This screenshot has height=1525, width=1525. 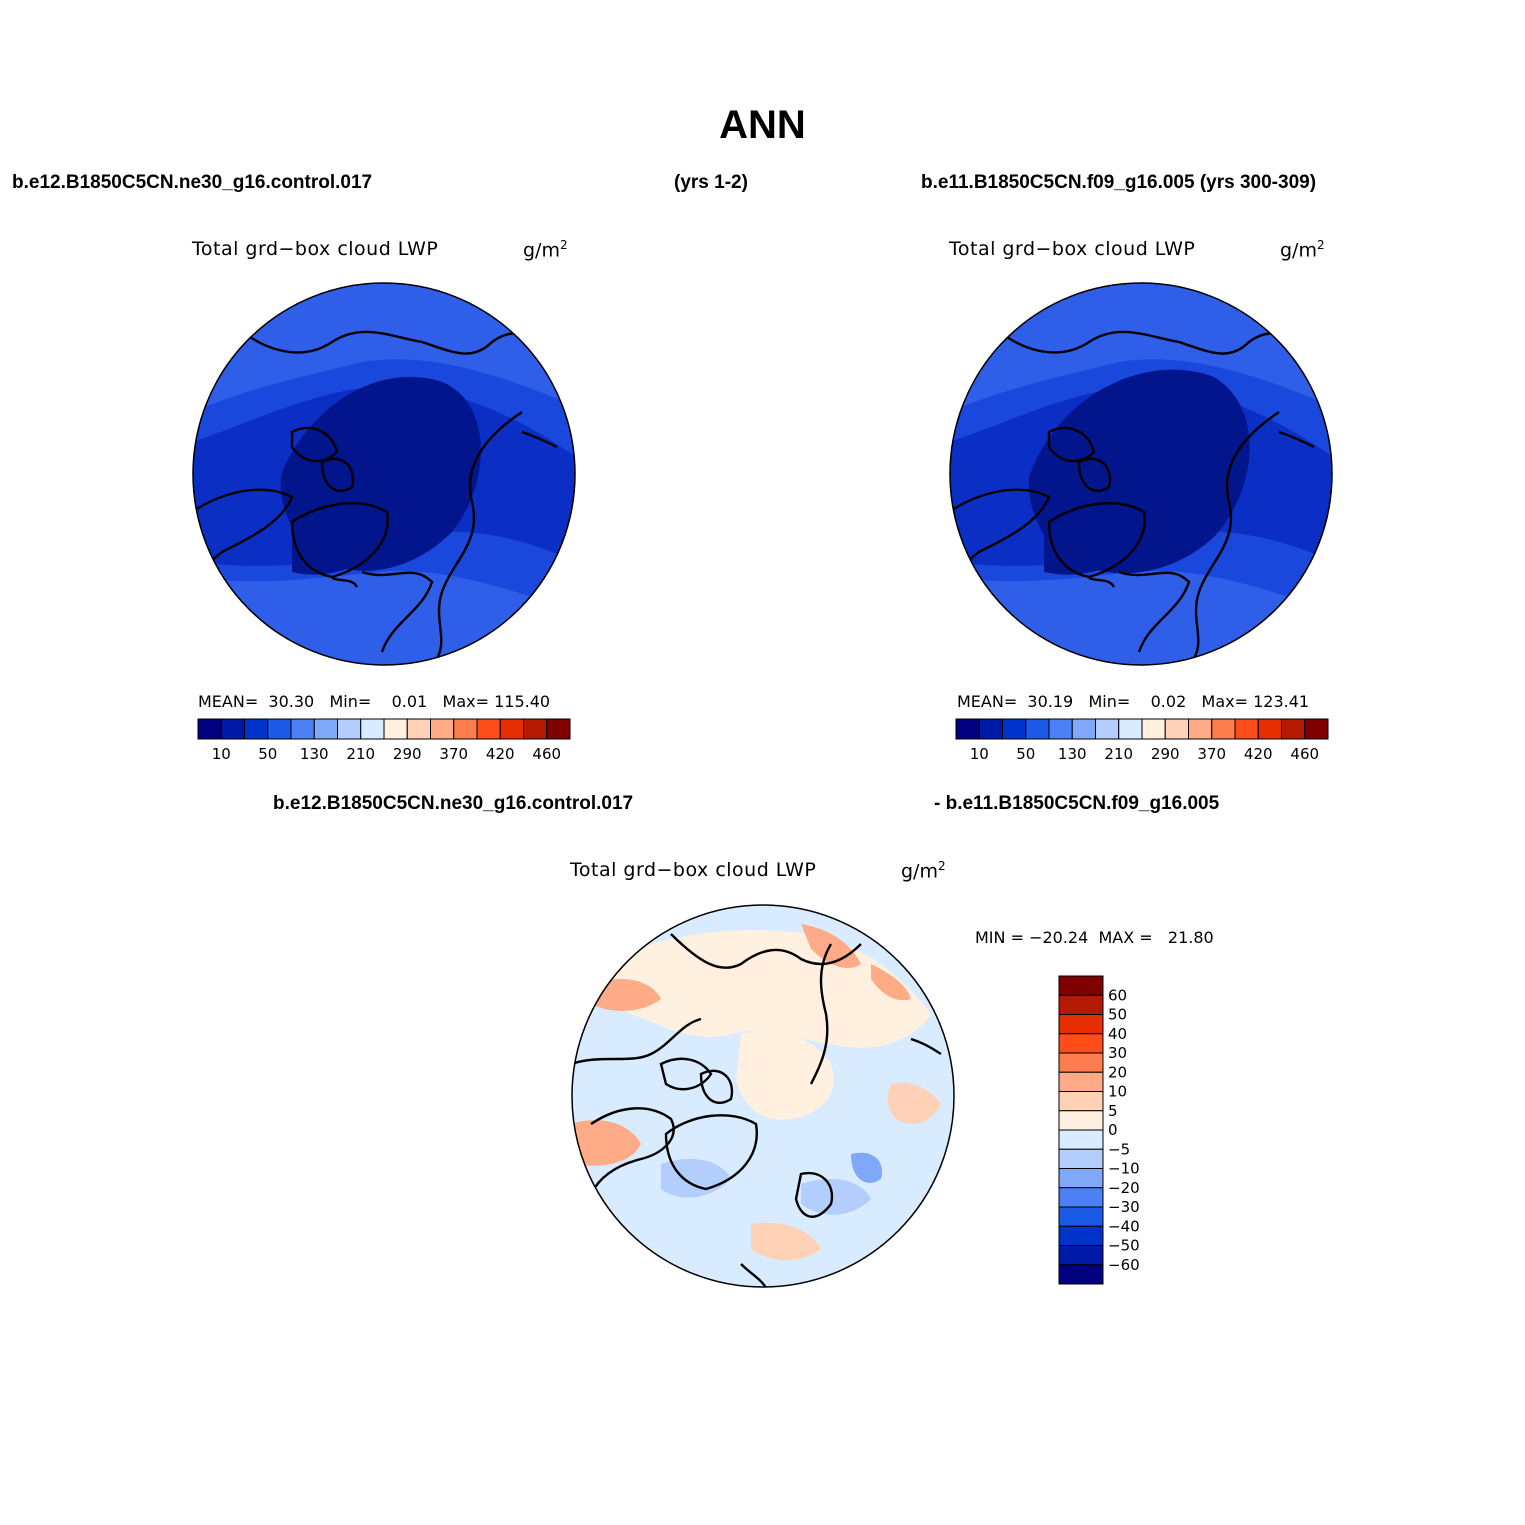 What do you see at coordinates (762, 125) in the screenshot?
I see `figure-title: ANN` at bounding box center [762, 125].